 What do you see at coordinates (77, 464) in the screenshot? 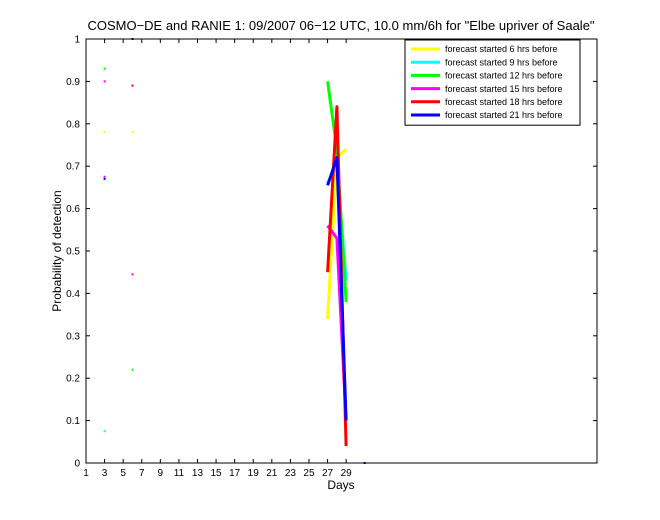
I see `y-tick-label: 0` at bounding box center [77, 464].